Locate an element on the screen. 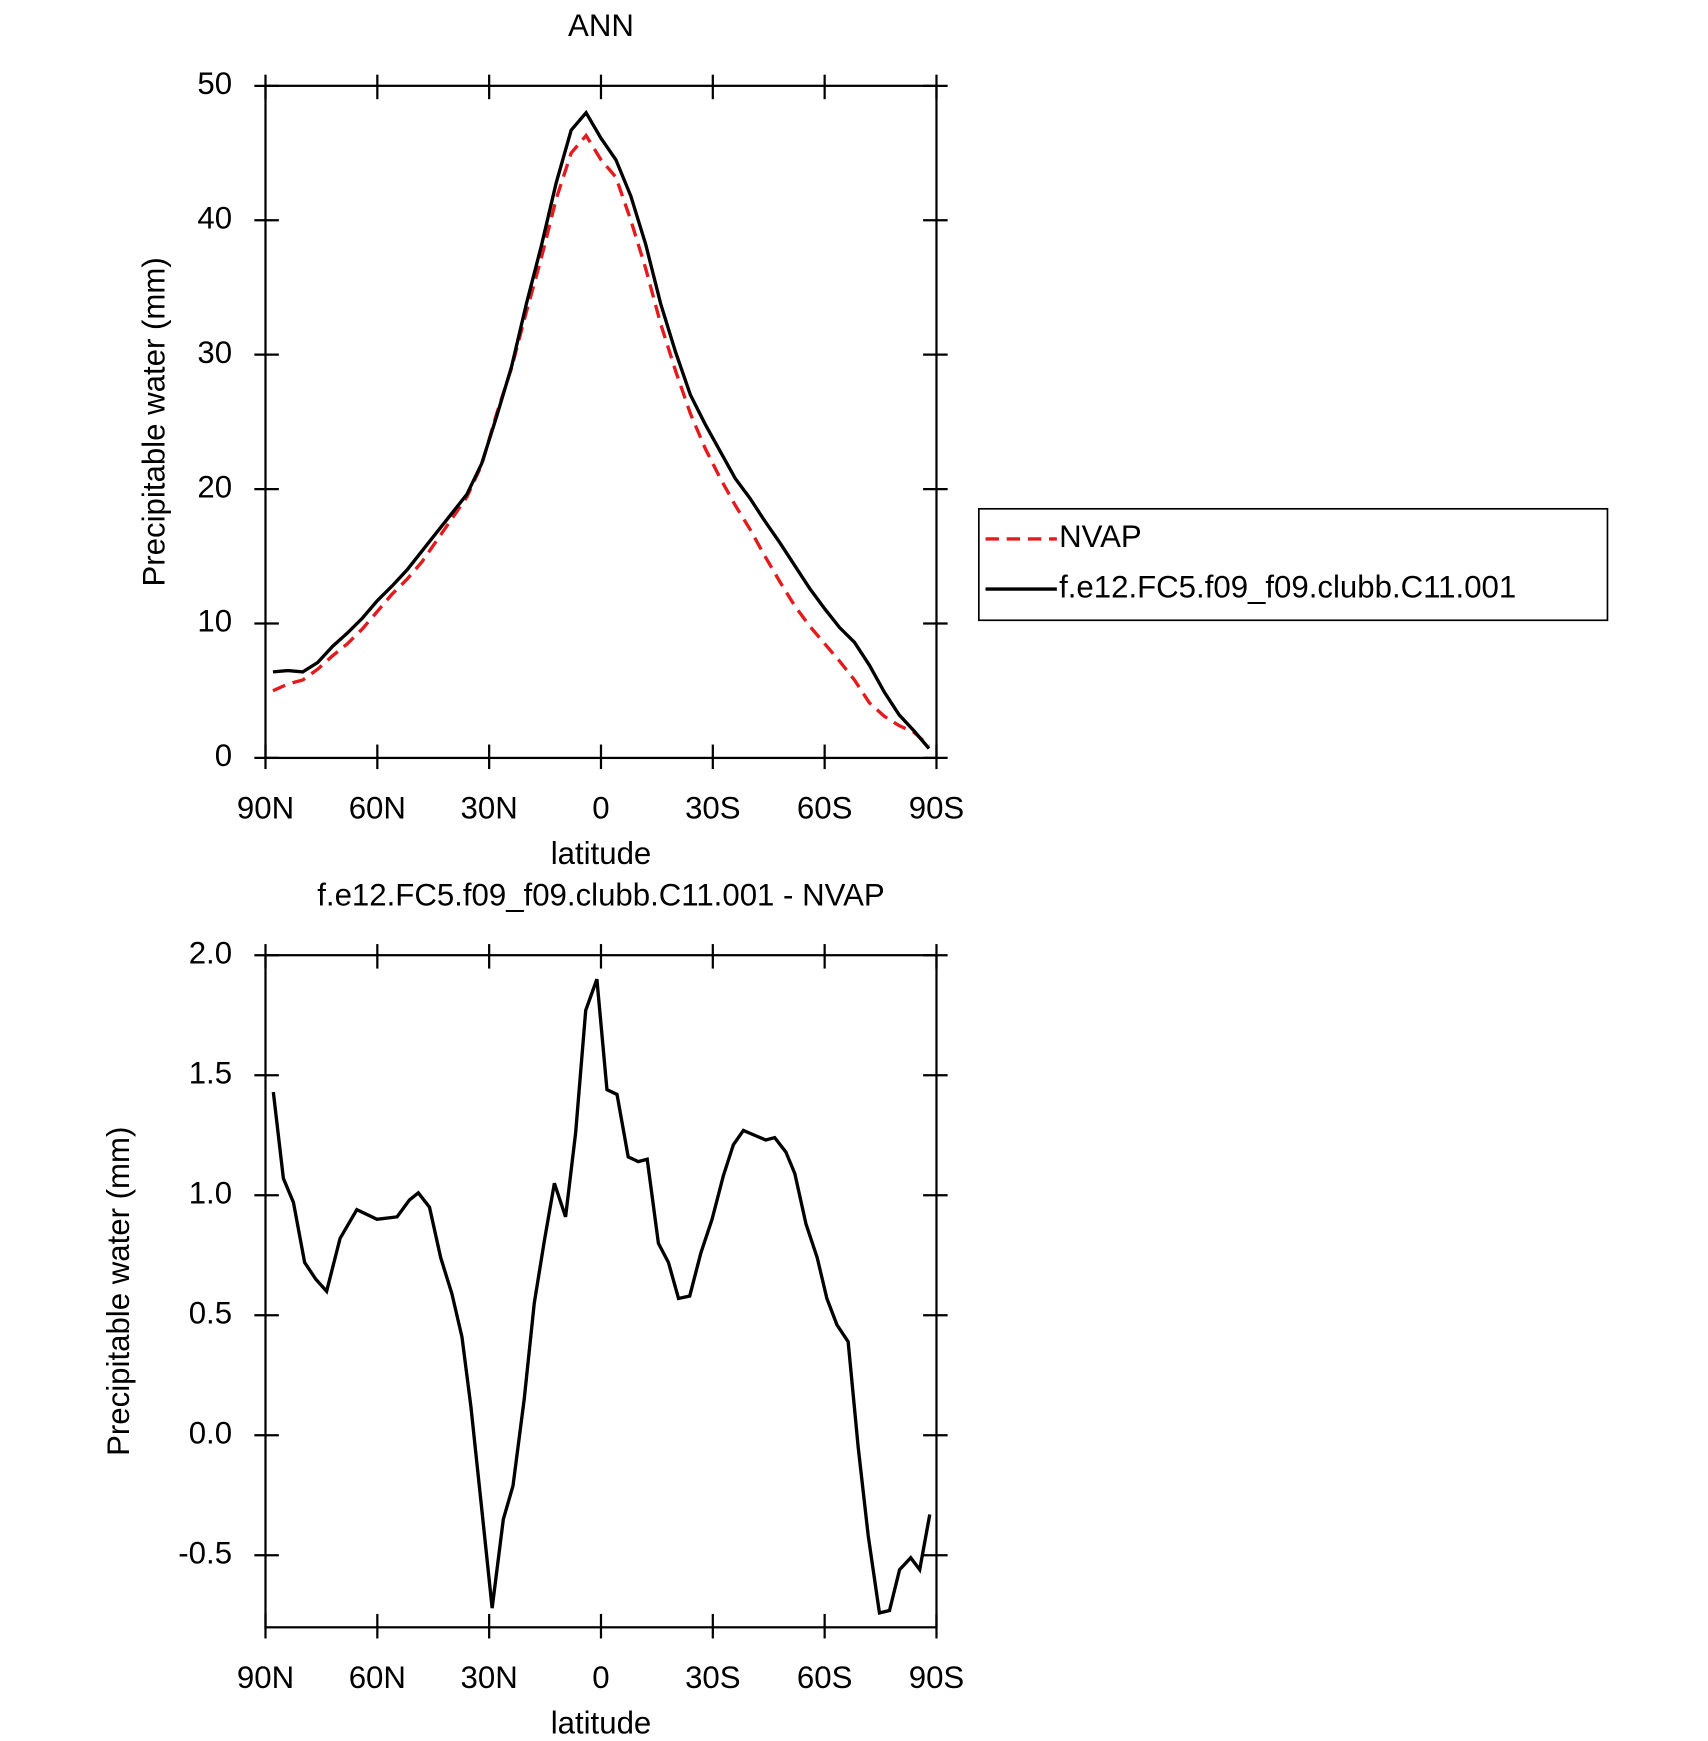  y-tick-label: 0.0 is located at coordinates (210, 1433).